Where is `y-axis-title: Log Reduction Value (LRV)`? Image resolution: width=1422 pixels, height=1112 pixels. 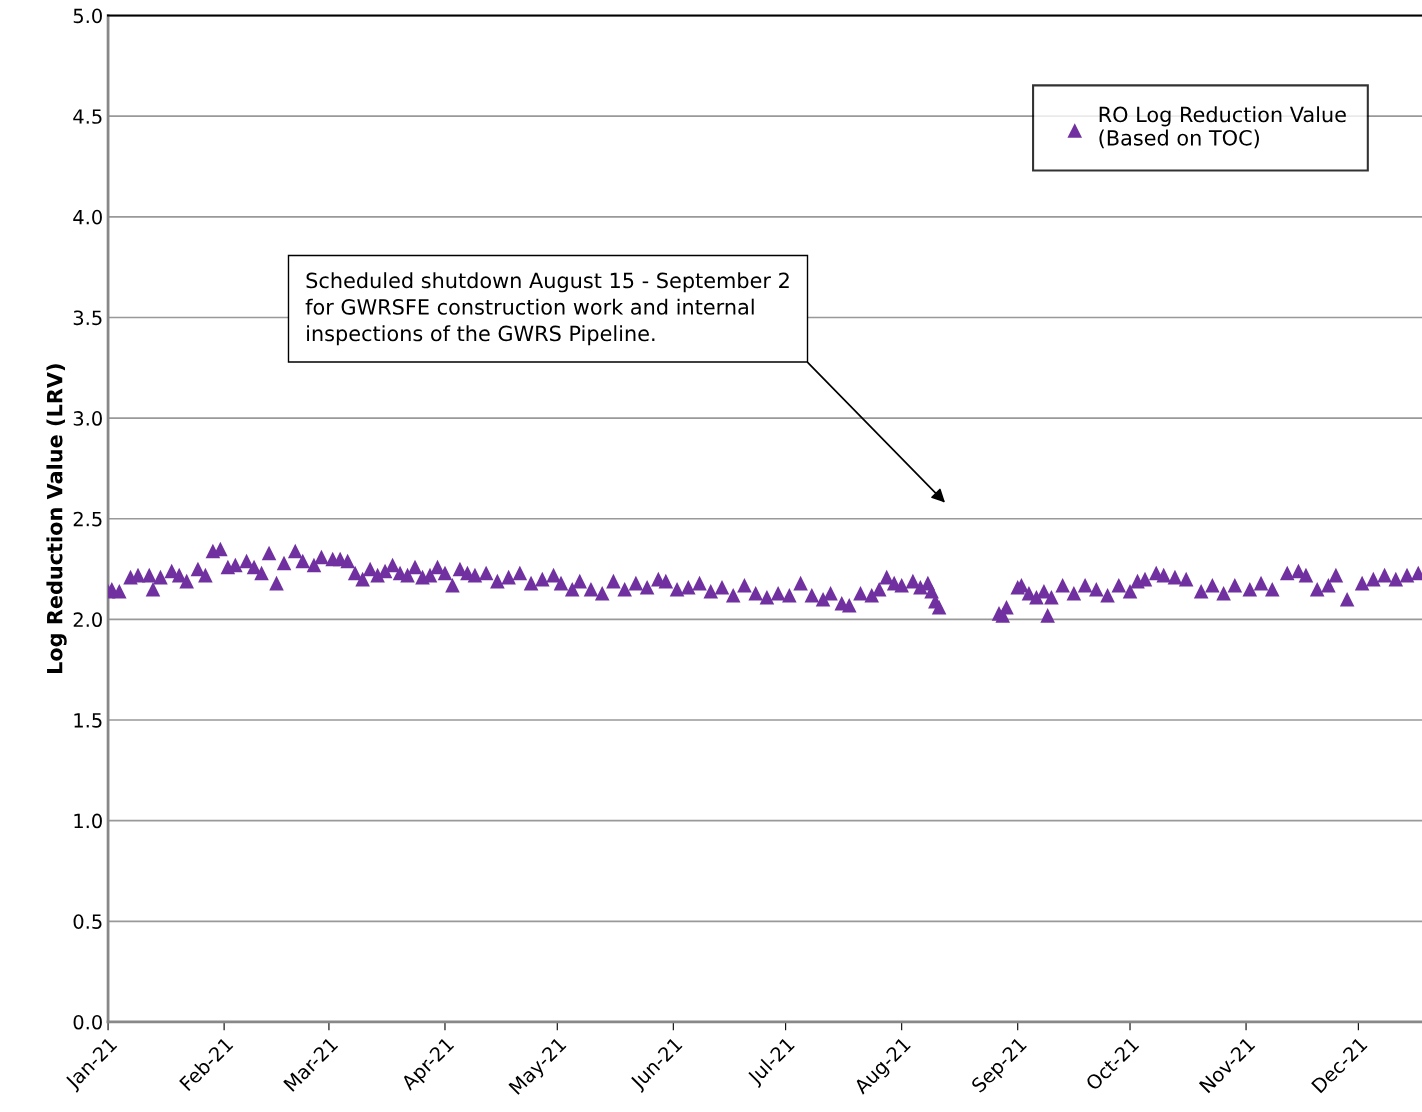
y-axis-title: Log Reduction Value (LRV) is located at coordinates (56, 519).